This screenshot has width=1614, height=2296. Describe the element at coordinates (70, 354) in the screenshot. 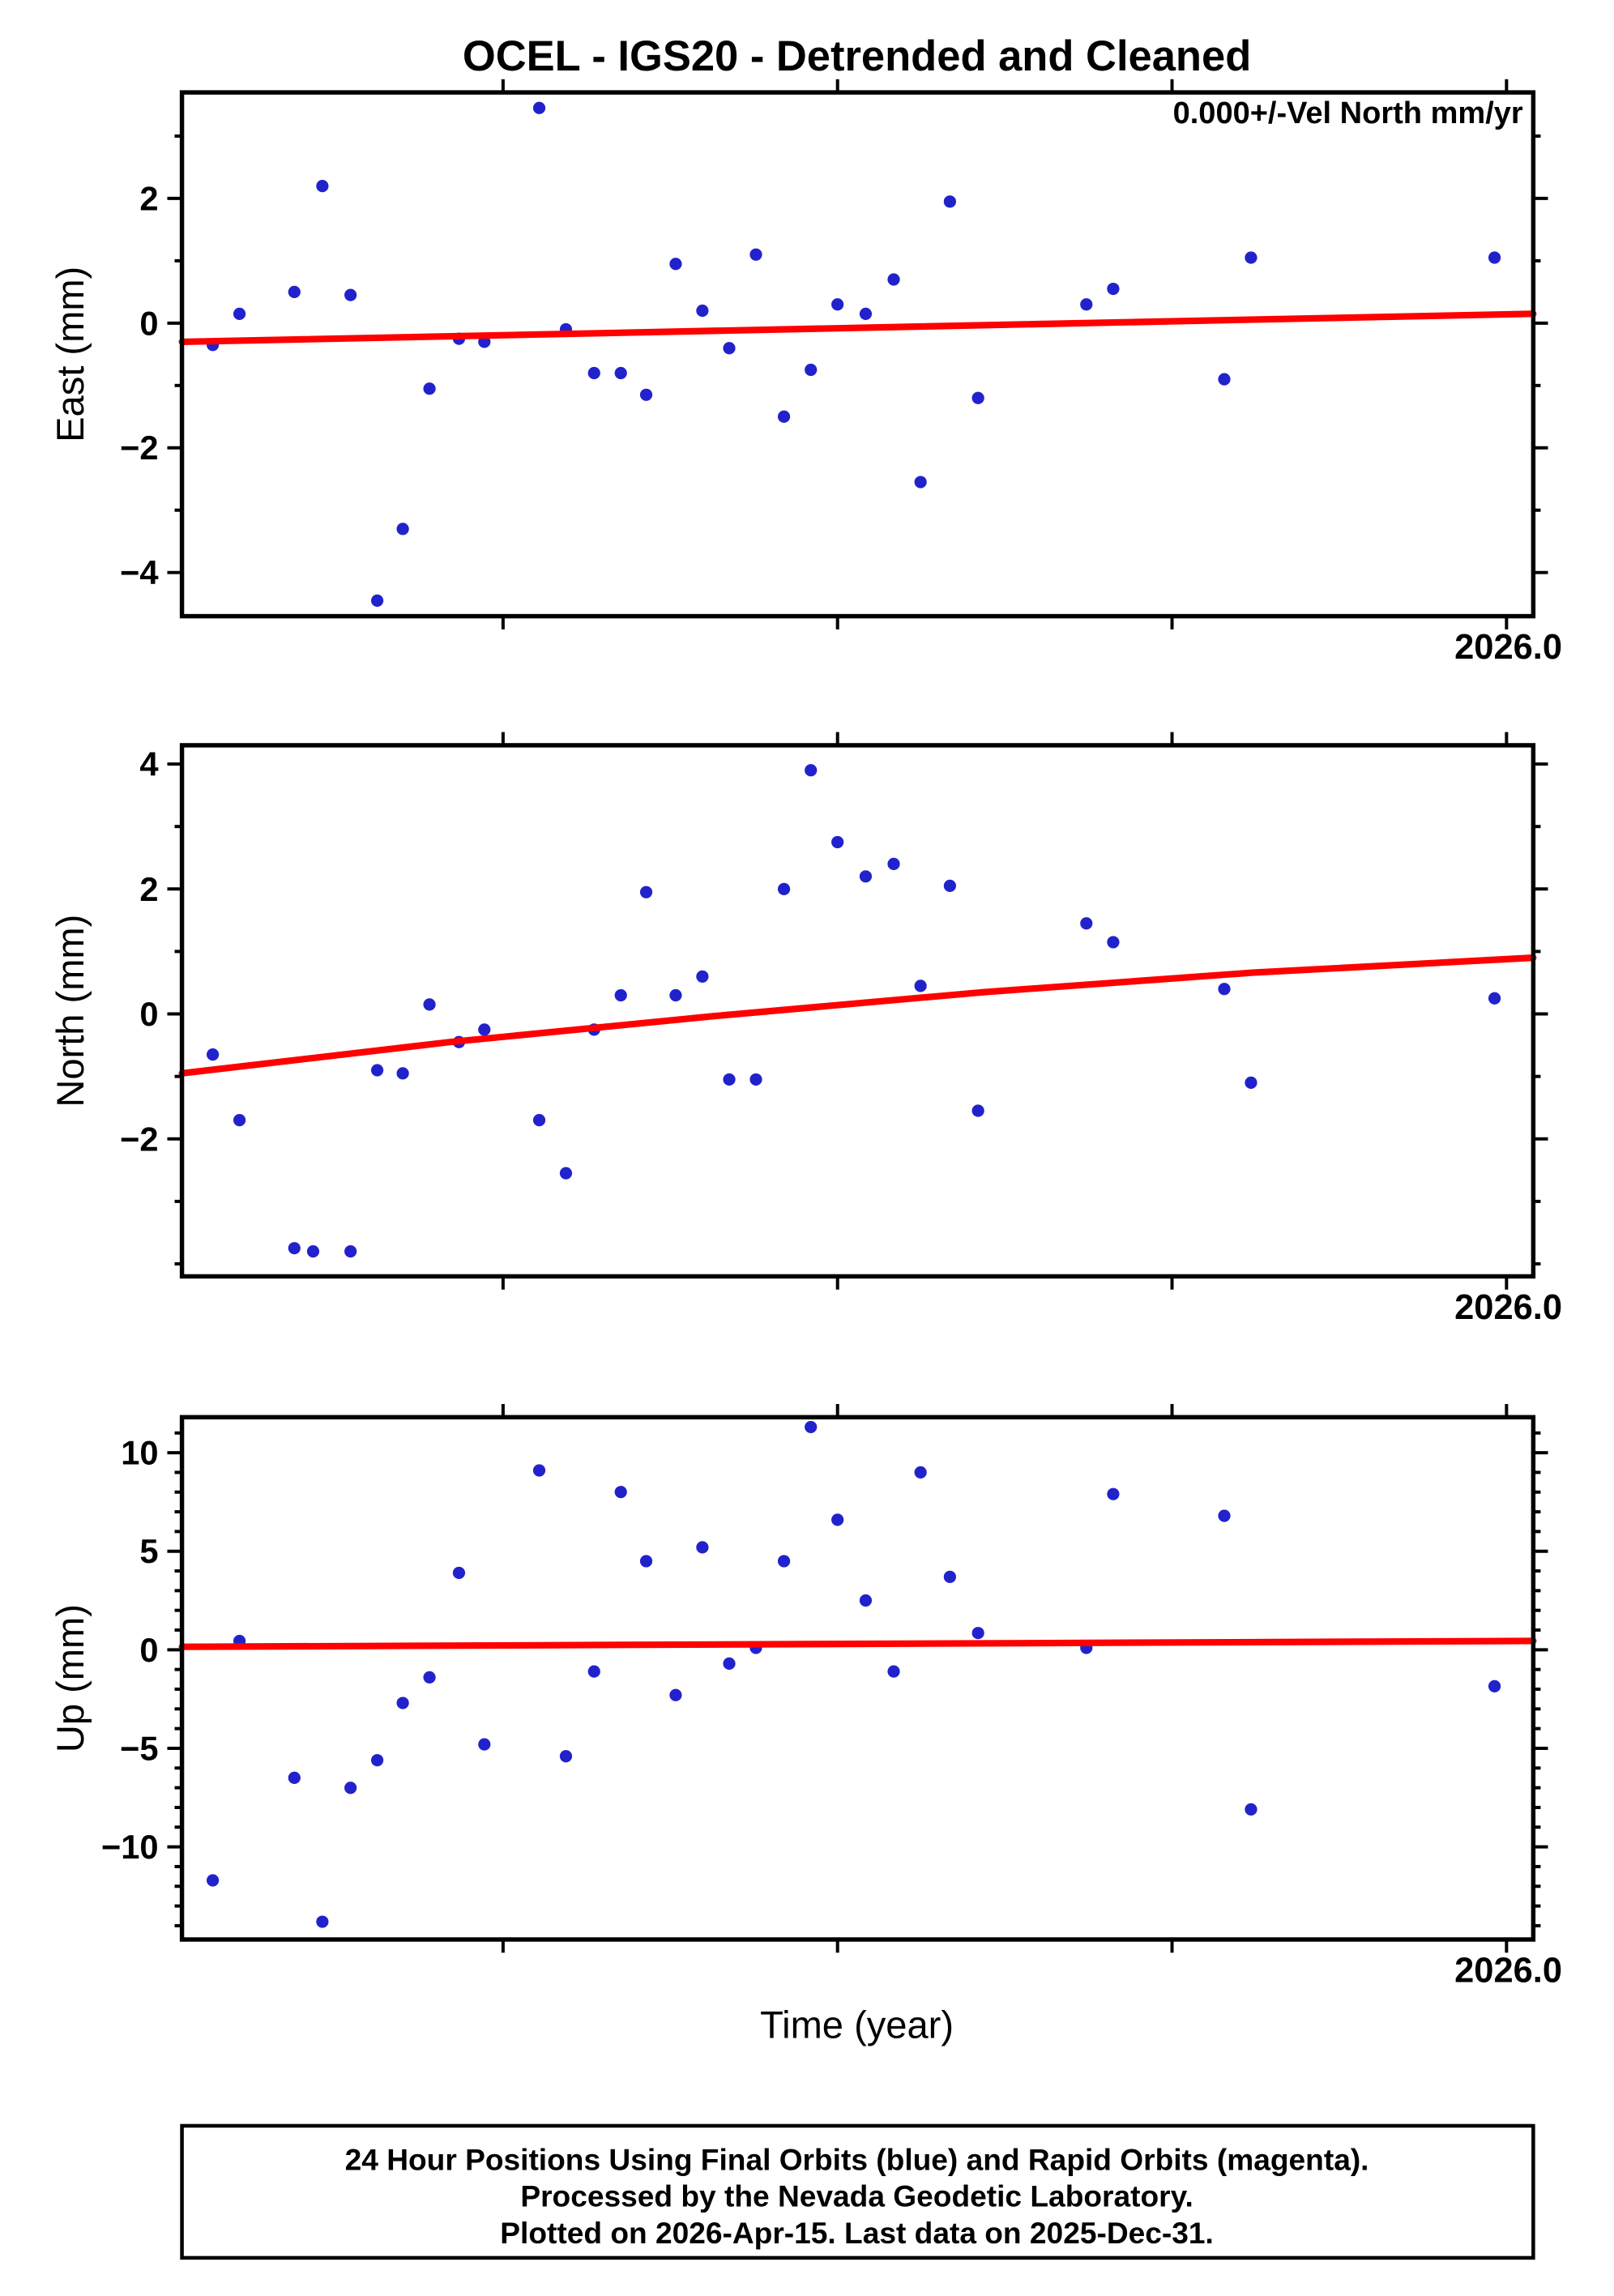

I see `y-axis-label-east: East (mm)` at that location.